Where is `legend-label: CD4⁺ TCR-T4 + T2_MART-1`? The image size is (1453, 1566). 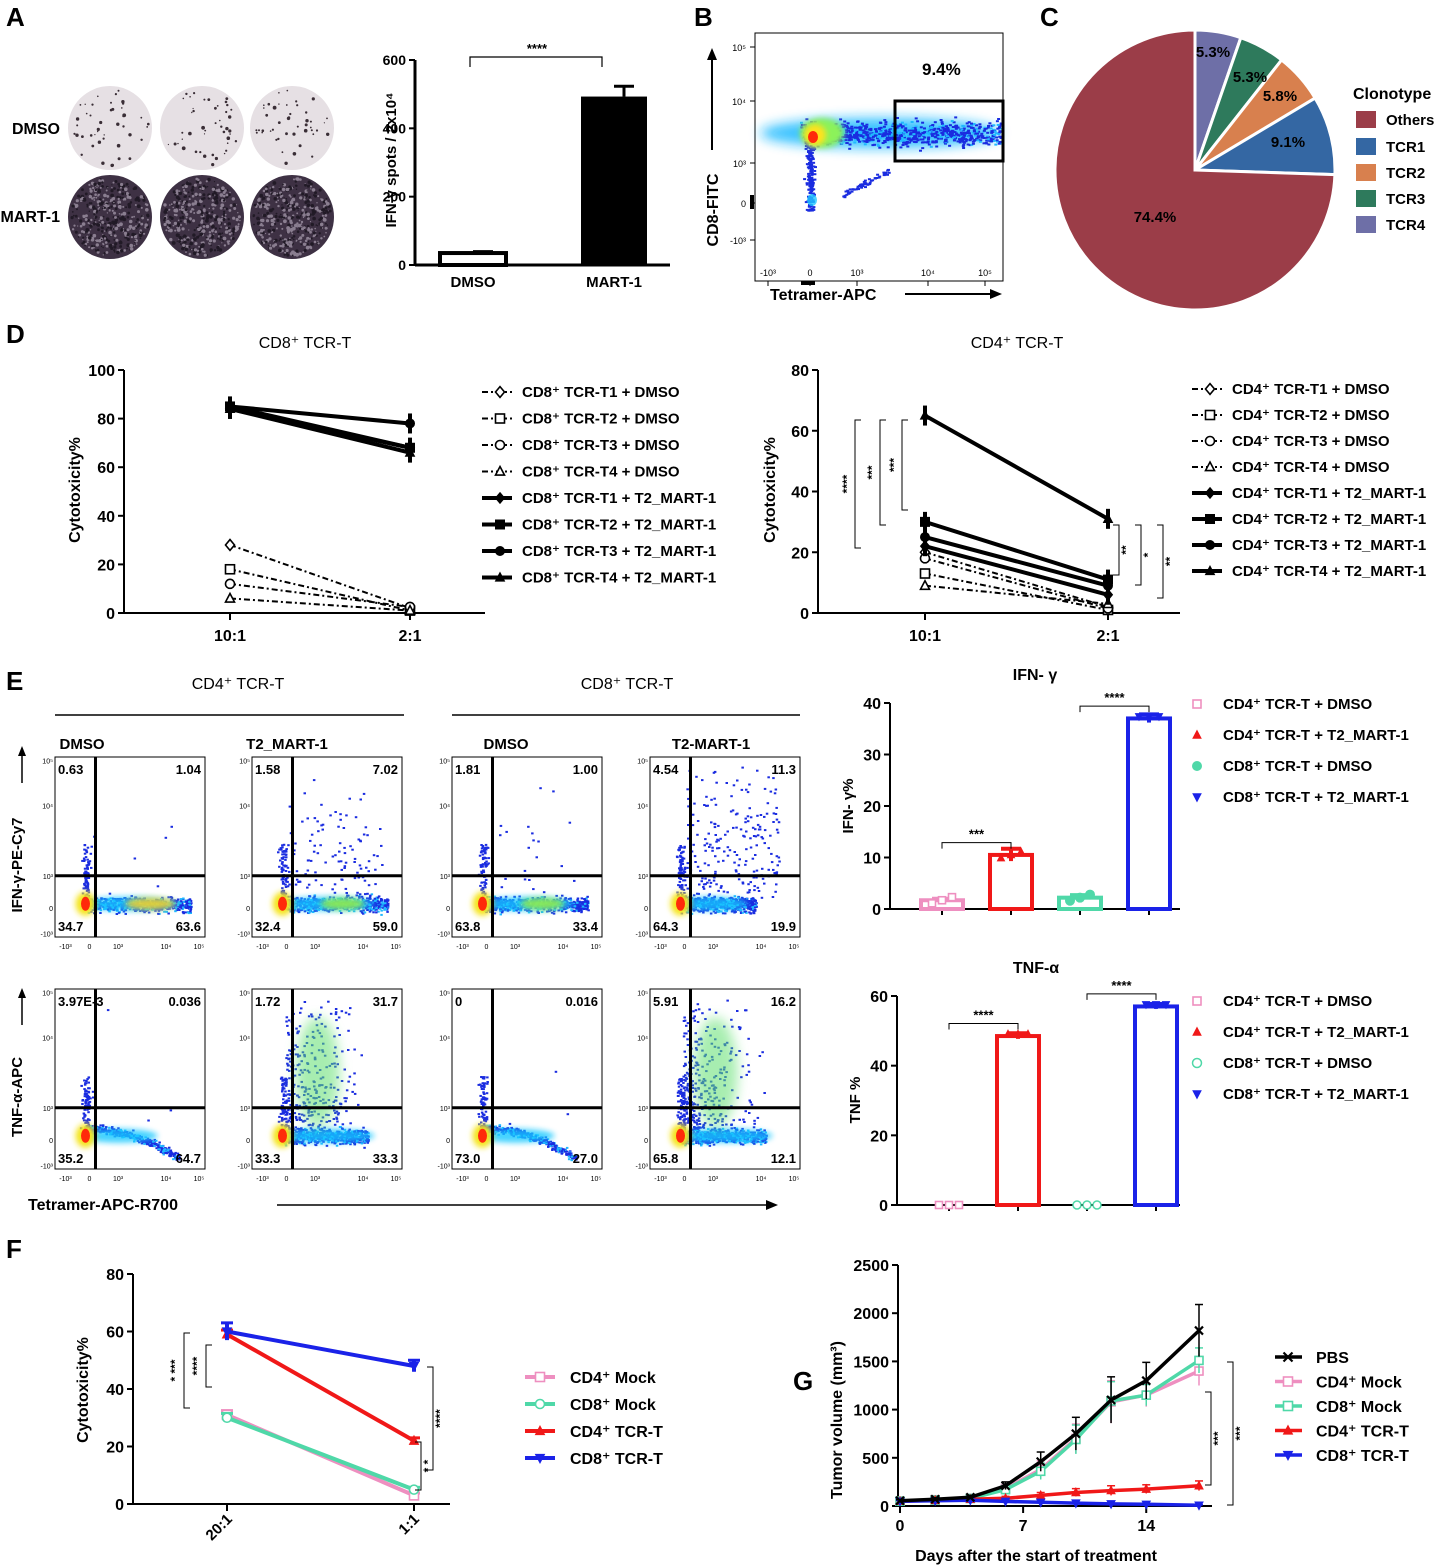
legend-label: CD4⁺ TCR-T4 + T2_MART-1 is located at coordinates (1329, 571).